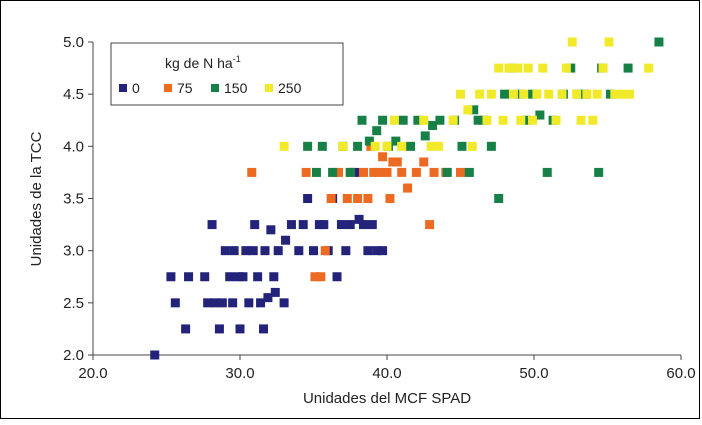 The image size is (702, 425). I want to click on legend-box, so click(227, 74).